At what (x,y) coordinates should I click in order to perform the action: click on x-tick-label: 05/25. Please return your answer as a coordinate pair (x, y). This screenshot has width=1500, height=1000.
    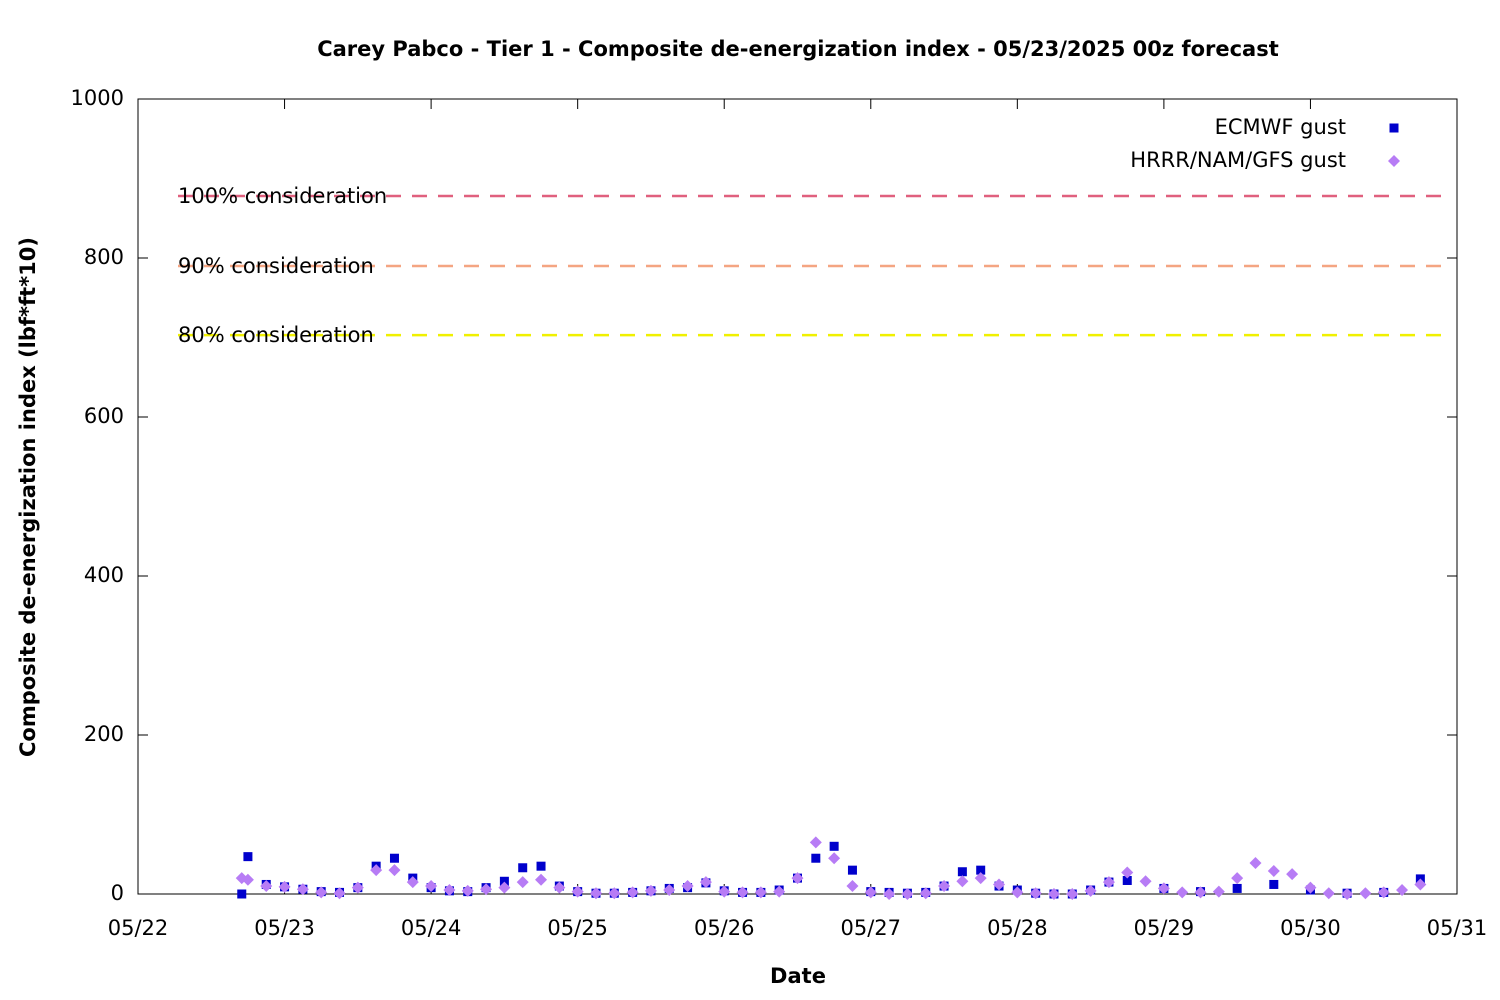
    Looking at the image, I should click on (577, 928).